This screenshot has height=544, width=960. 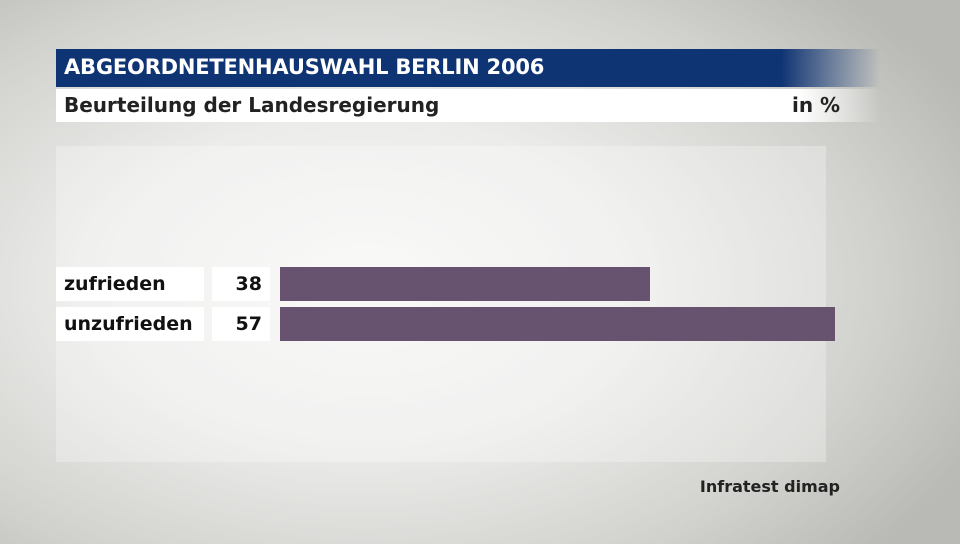 I want to click on value-label: 38, so click(x=248, y=284).